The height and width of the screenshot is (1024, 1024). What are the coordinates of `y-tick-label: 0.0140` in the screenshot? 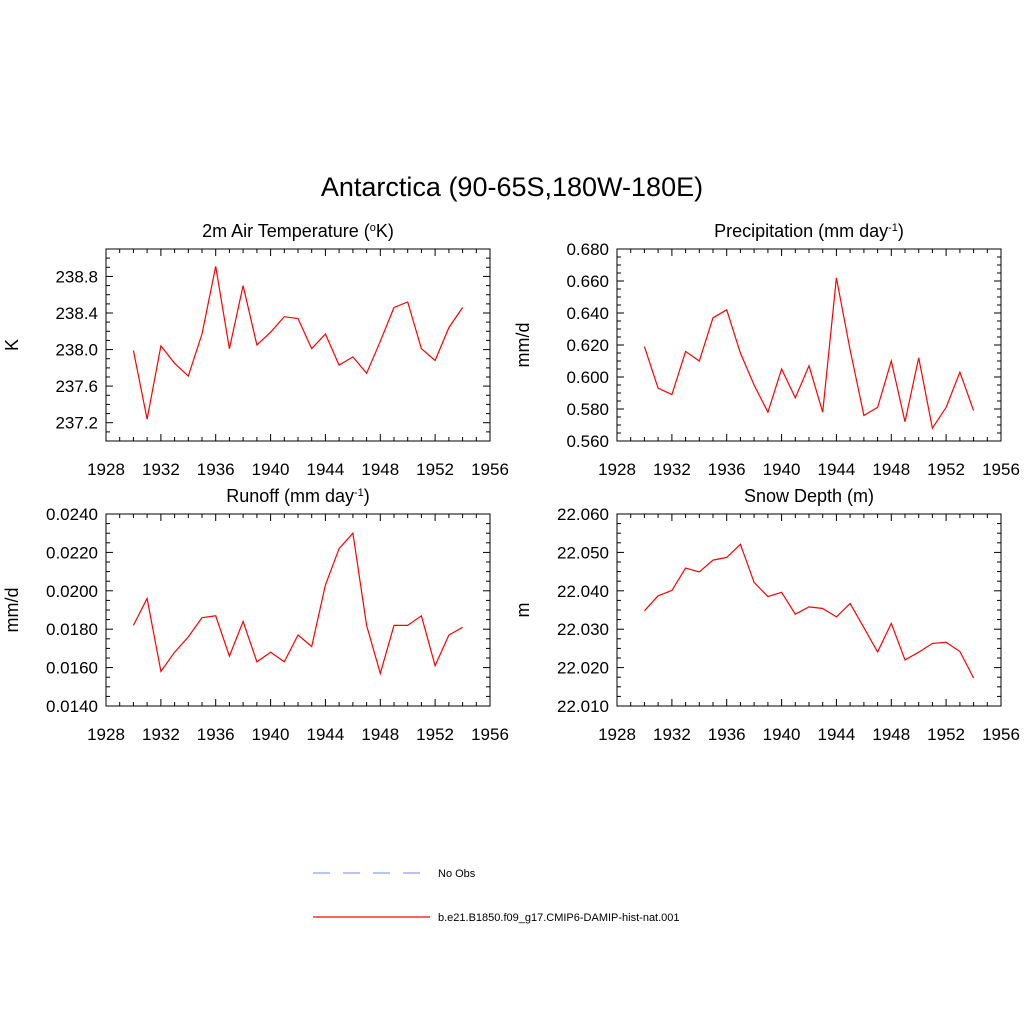 It's located at (72, 706).